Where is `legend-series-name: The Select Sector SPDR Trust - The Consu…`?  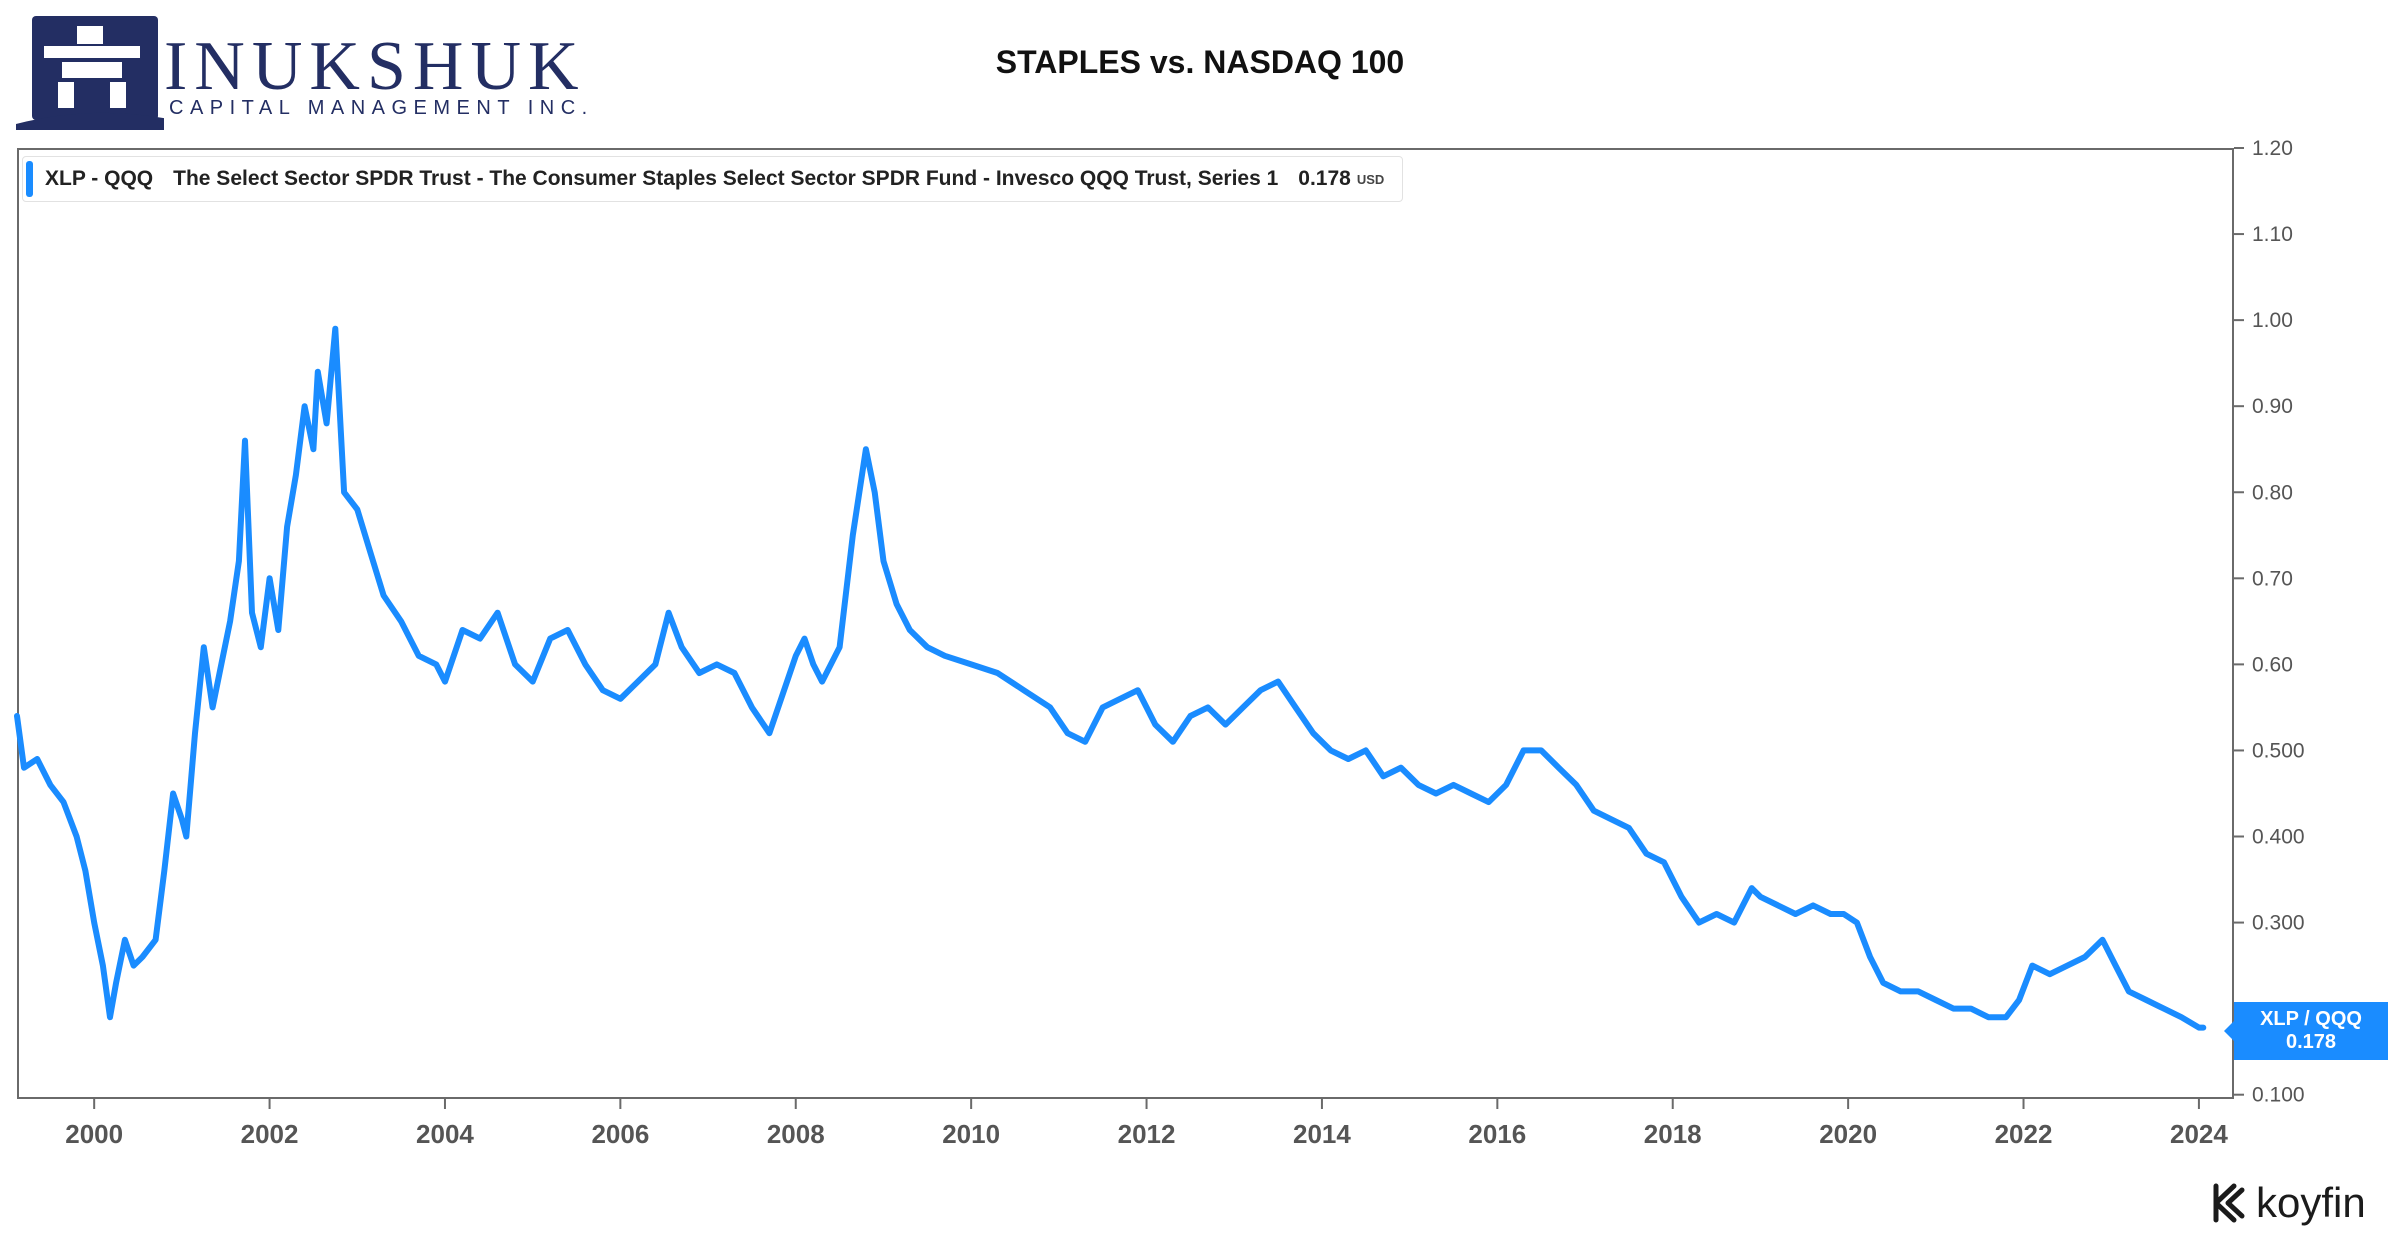
legend-series-name: The Select Sector SPDR Trust - The Consu… is located at coordinates (726, 178).